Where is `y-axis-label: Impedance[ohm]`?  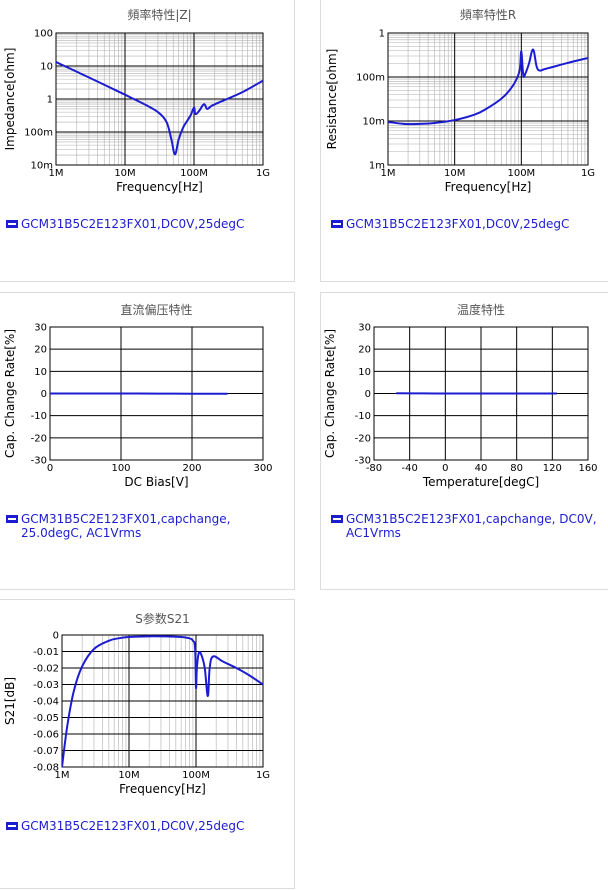
y-axis-label: Impedance[ohm] is located at coordinates (10, 99).